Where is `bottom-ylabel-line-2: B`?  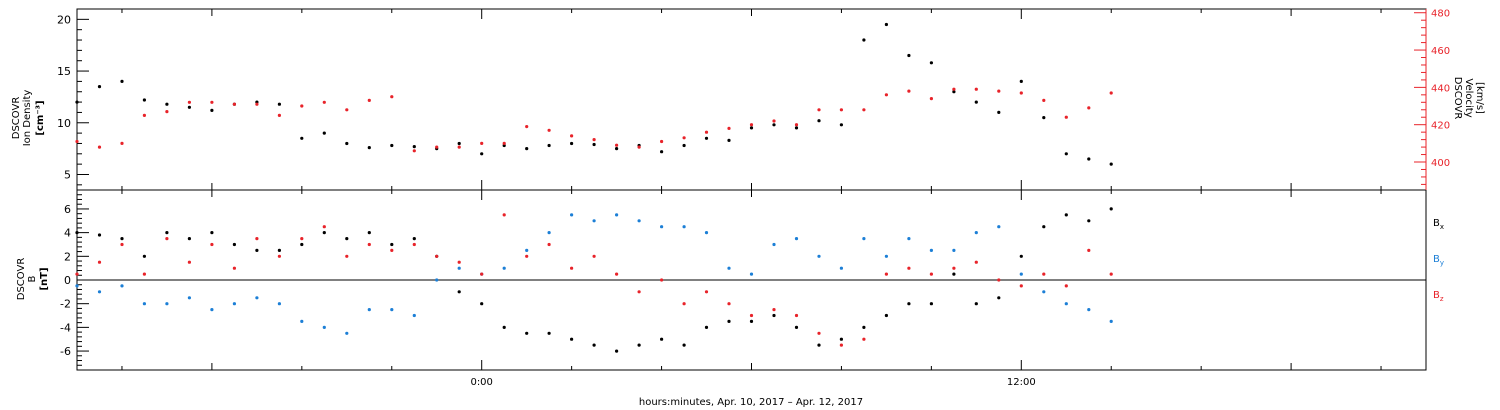
bottom-ylabel-line-2: B is located at coordinates (32, 278).